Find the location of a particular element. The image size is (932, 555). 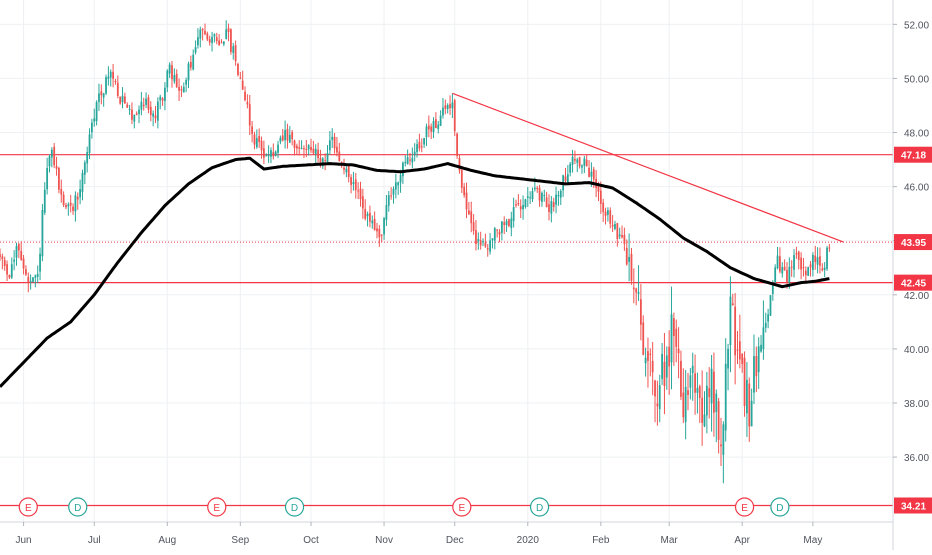

trendline is located at coordinates (648, 167).